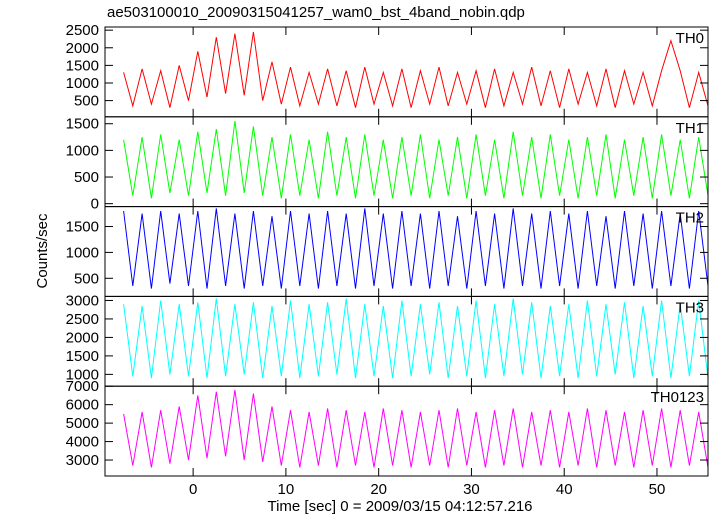  Describe the element at coordinates (193, 489) in the screenshot. I see `x-tick-label: 0` at that location.